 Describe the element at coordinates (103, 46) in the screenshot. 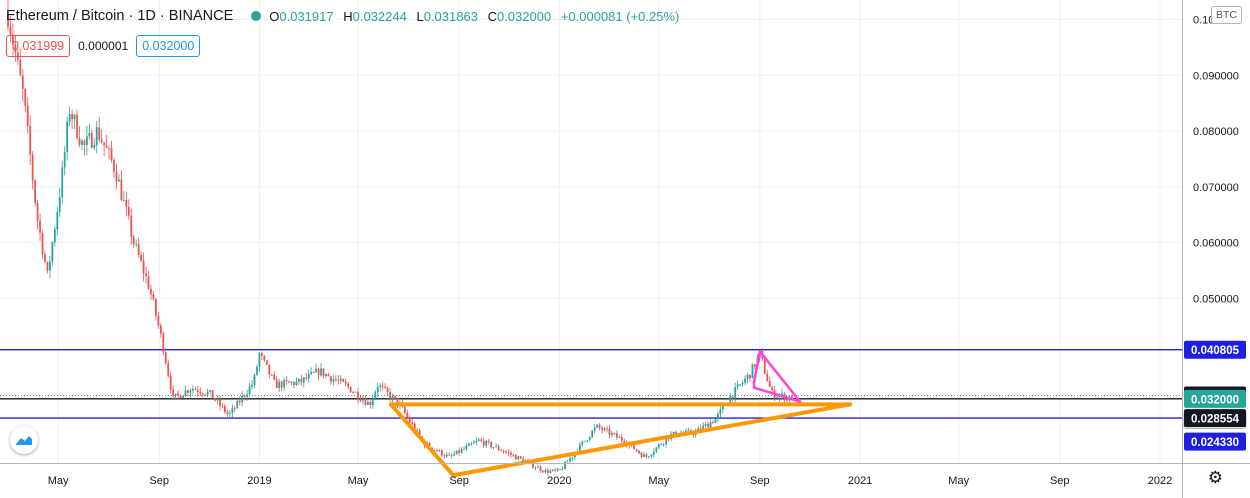

I see `spread-value: 0.000001` at that location.